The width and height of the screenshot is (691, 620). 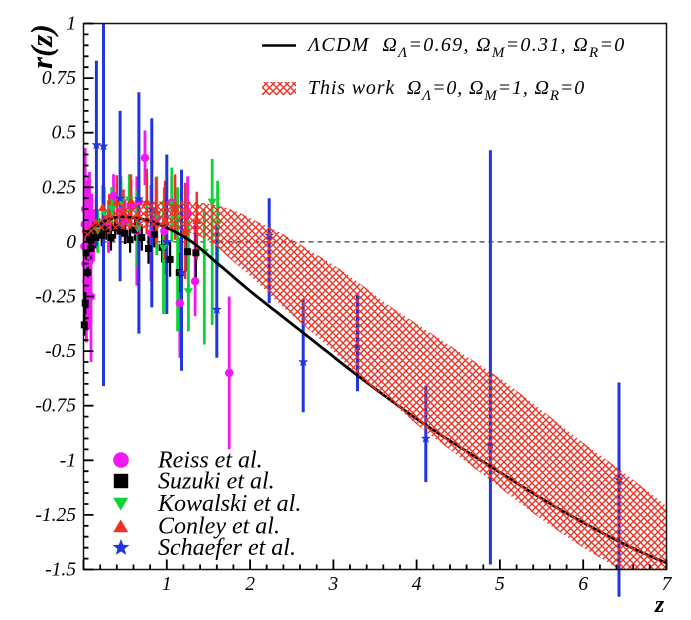 I want to click on svg-text: -1.25, so click(x=55, y=515).